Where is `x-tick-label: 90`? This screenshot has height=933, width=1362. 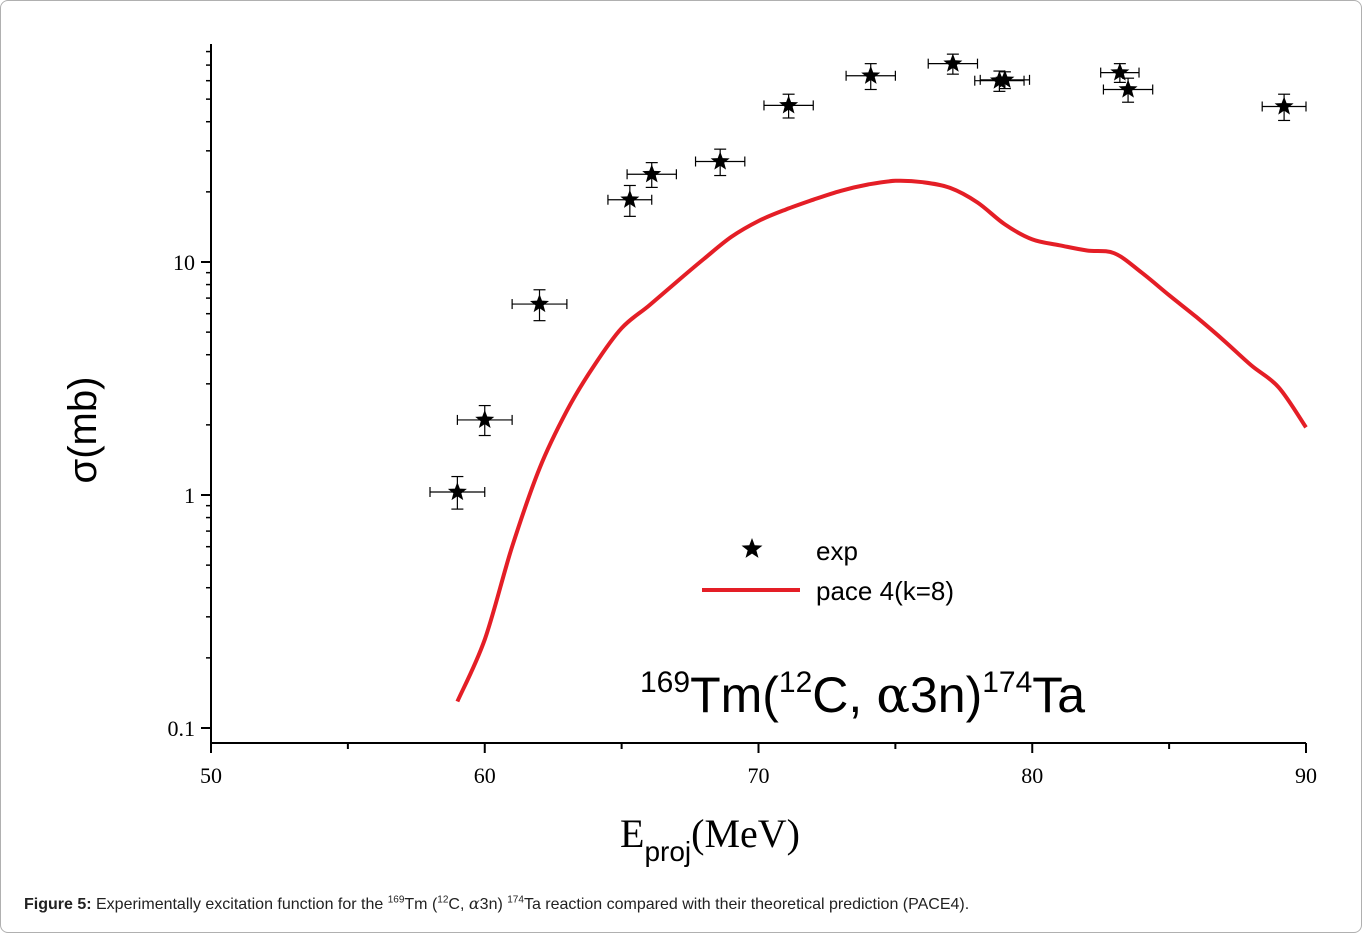
x-tick-label: 90 is located at coordinates (1306, 775).